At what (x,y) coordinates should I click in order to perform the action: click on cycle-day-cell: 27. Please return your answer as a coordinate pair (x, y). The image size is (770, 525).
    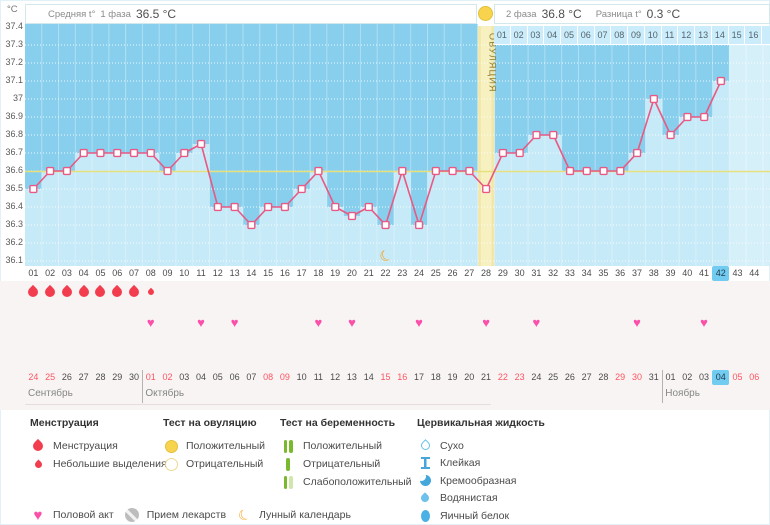
    Looking at the image, I should click on (469, 273).